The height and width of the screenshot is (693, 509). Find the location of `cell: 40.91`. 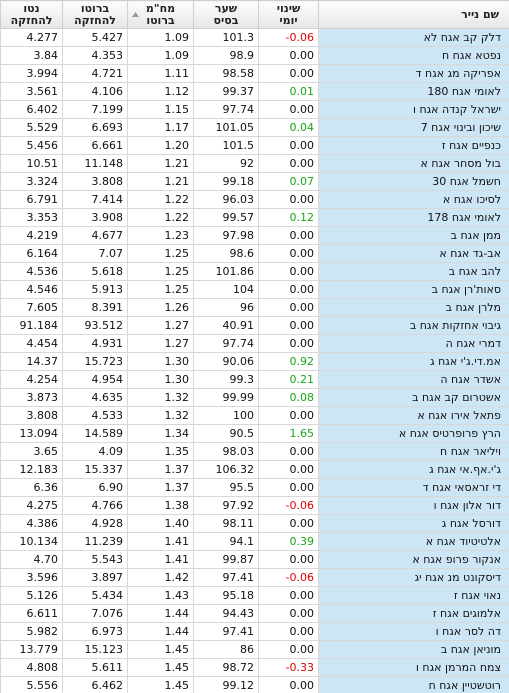

cell: 40.91 is located at coordinates (226, 325).